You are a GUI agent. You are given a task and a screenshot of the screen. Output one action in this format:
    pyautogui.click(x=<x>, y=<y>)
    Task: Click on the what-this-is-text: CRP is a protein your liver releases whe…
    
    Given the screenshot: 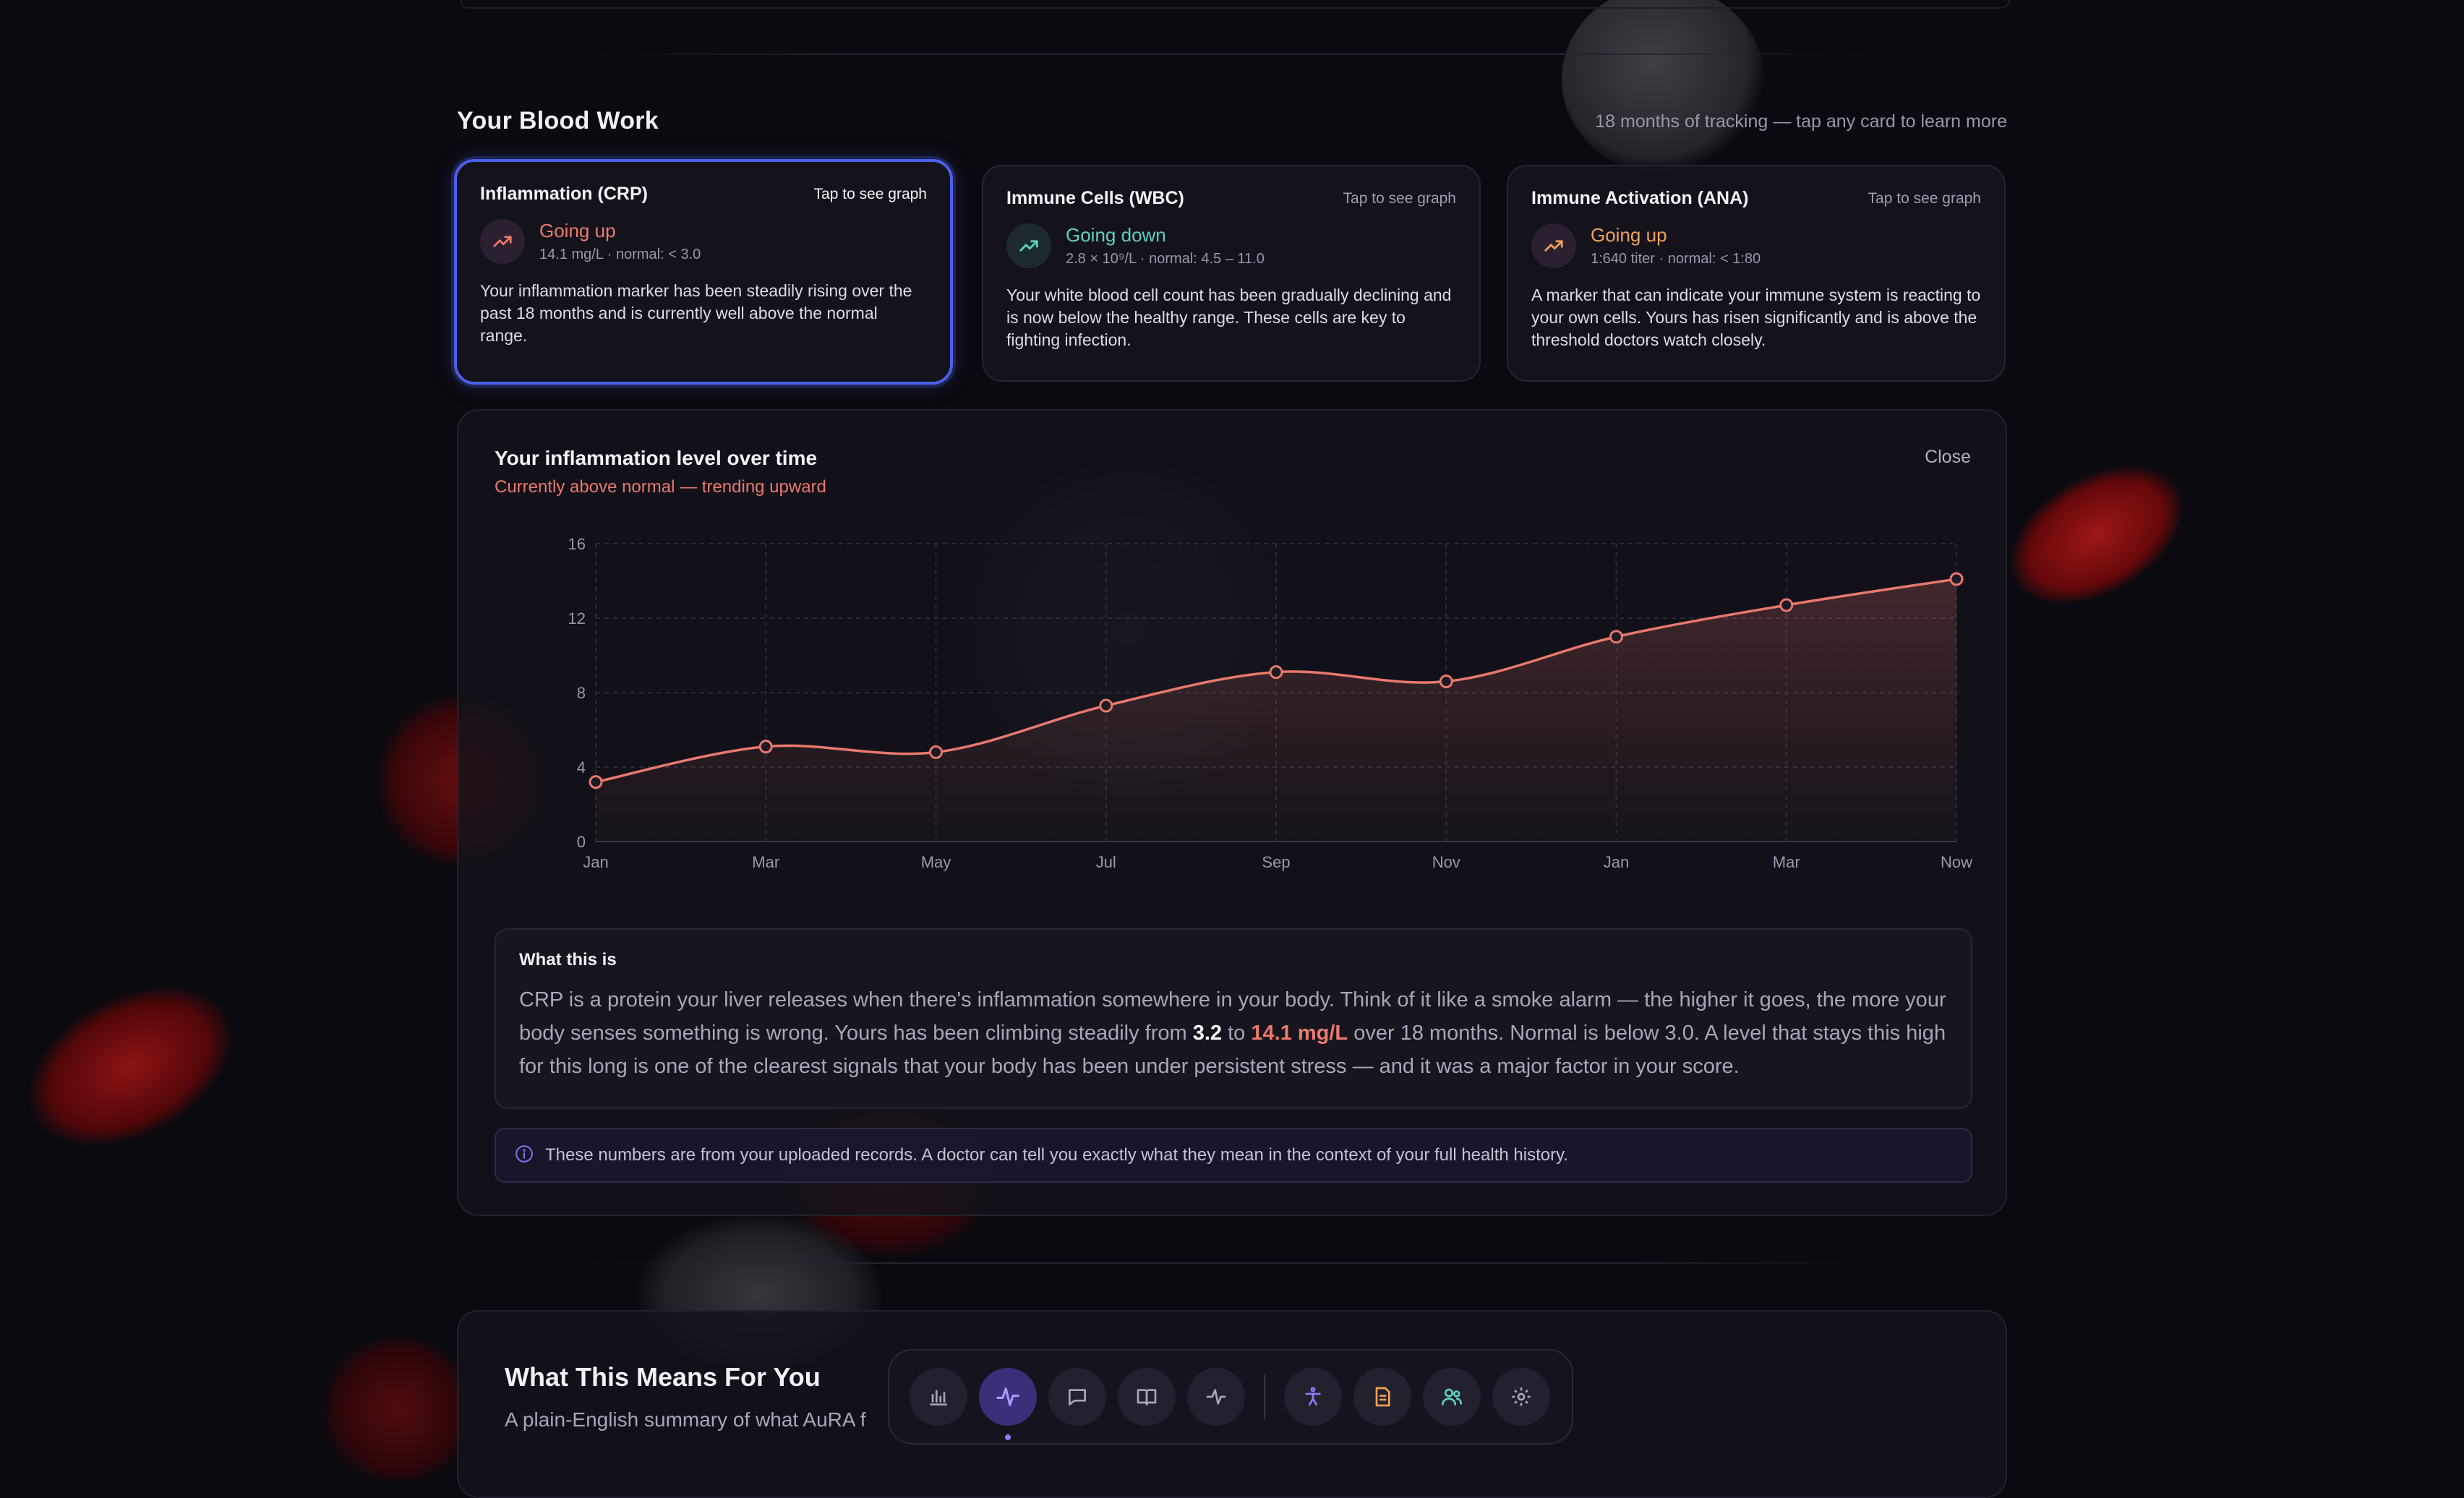 What is the action you would take?
    pyautogui.click(x=1233, y=1033)
    